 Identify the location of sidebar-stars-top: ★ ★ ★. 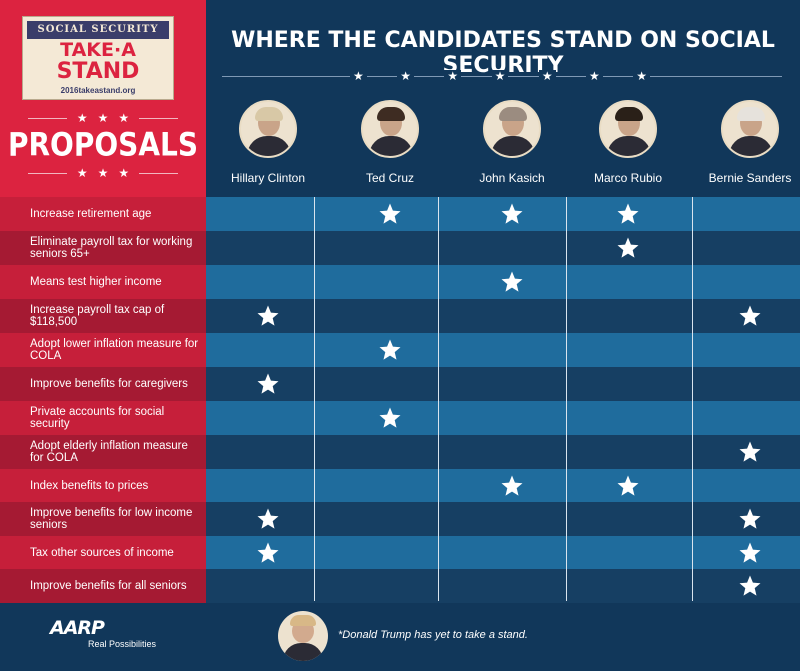
(103, 118).